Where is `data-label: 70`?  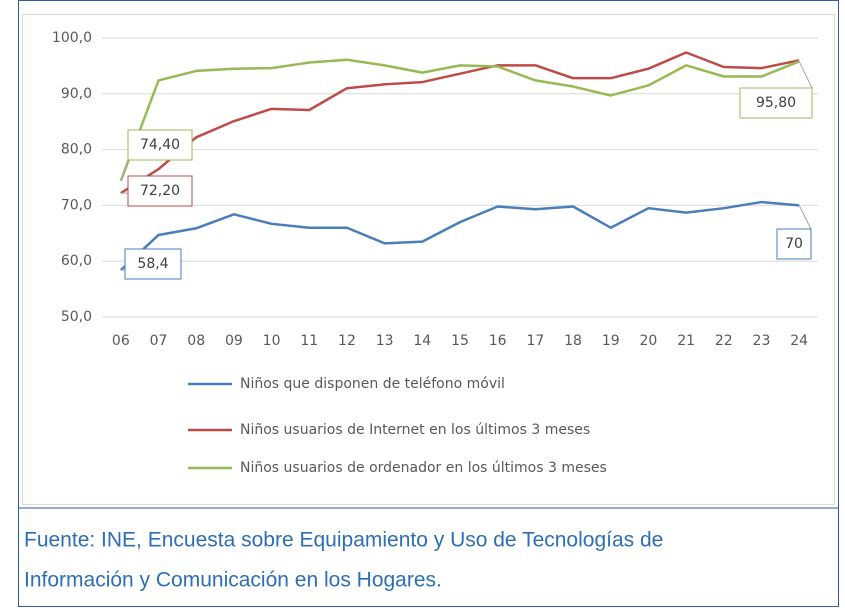
data-label: 70 is located at coordinates (794, 244).